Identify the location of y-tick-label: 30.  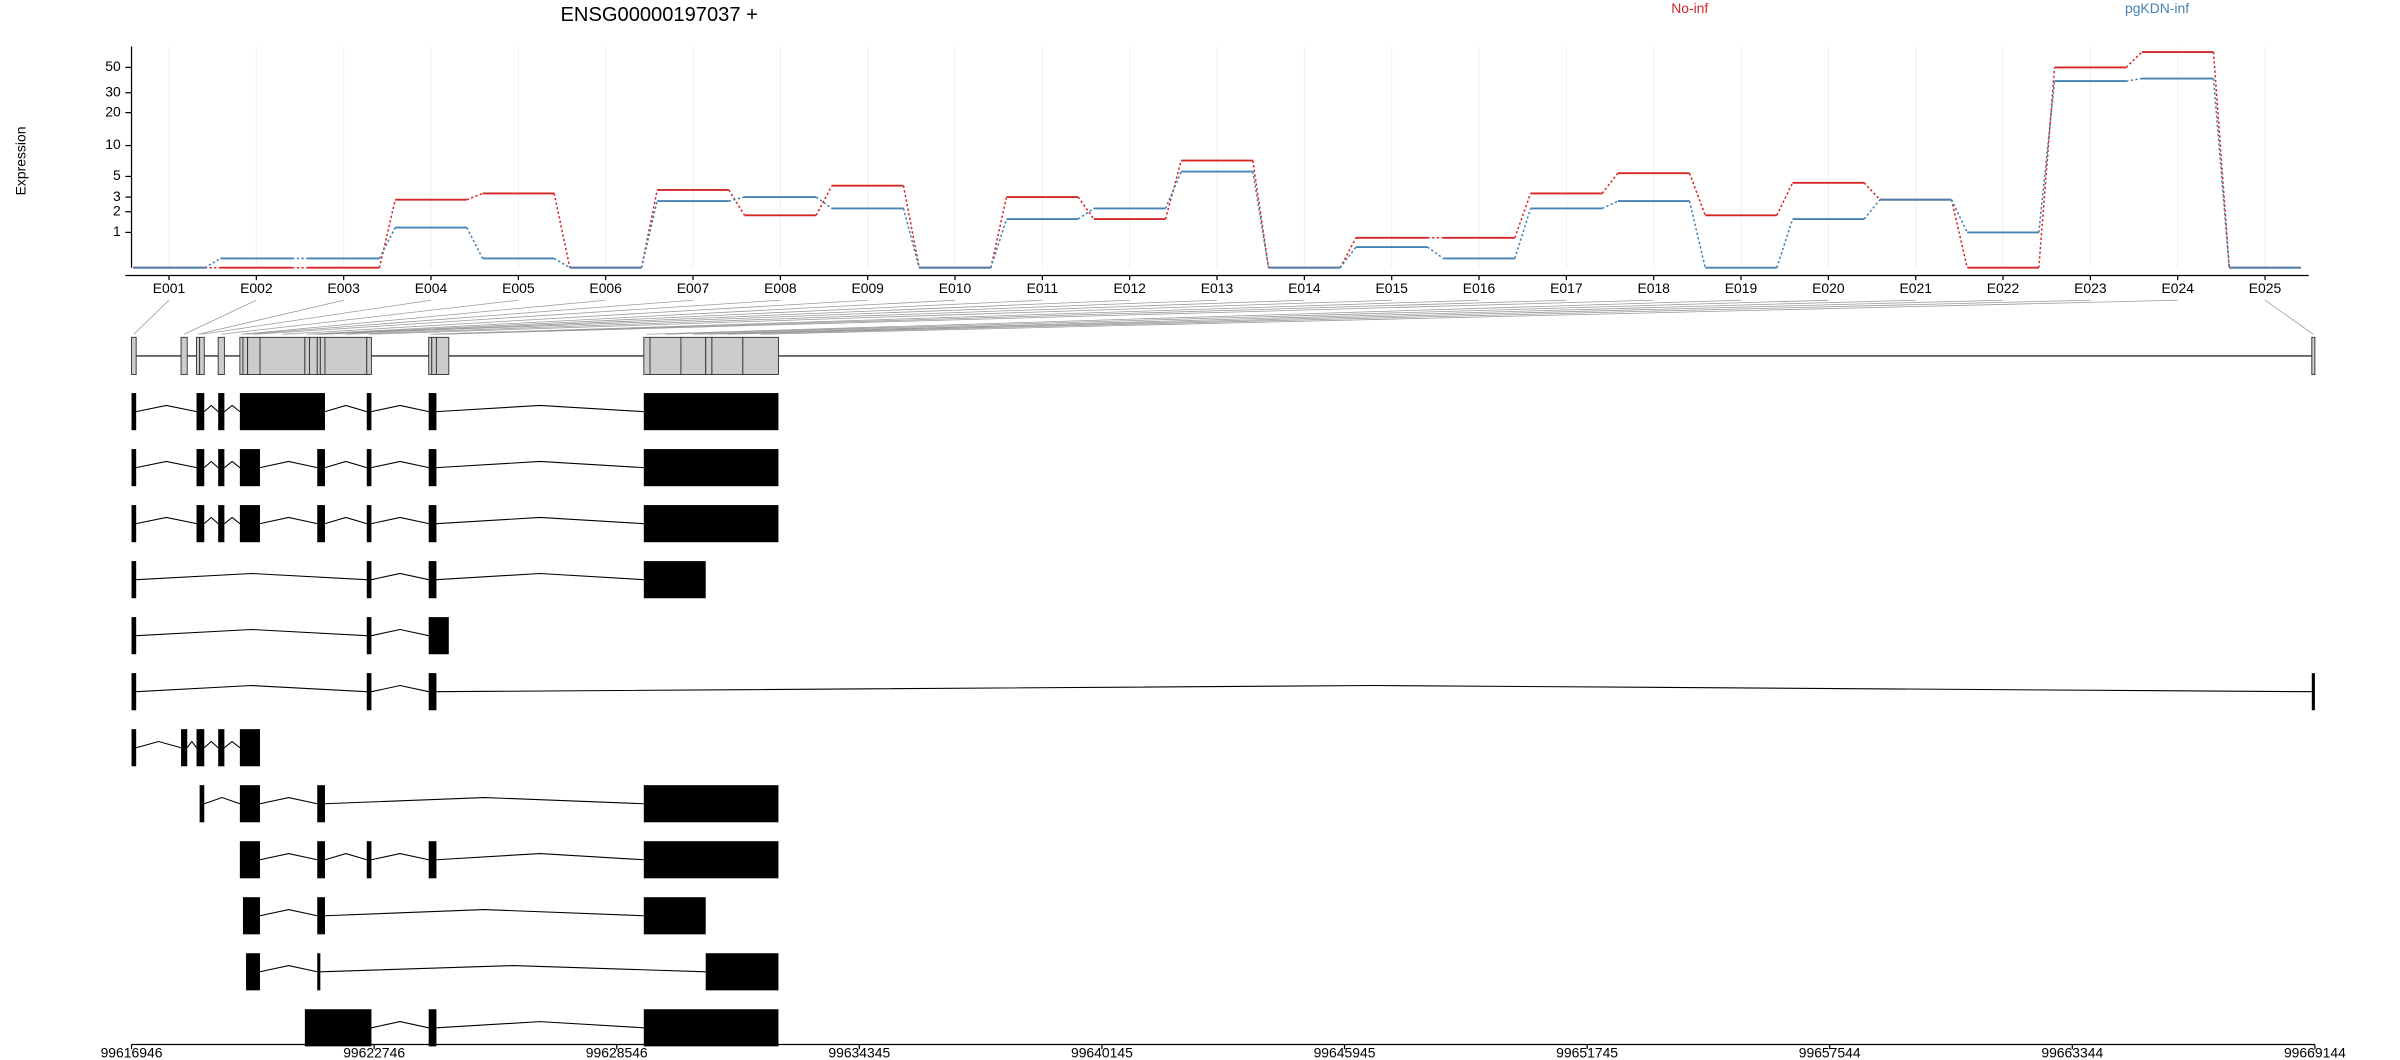
(113, 91).